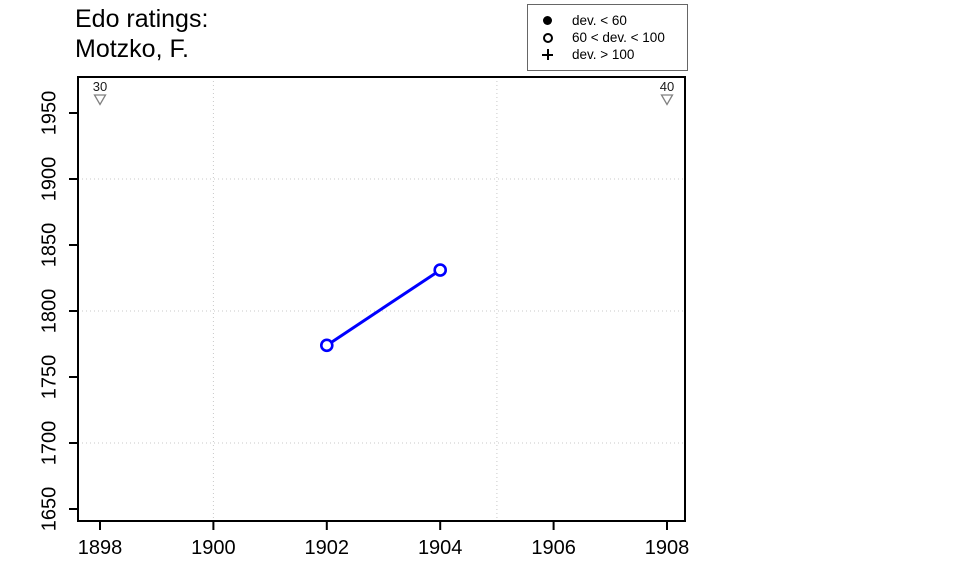 The width and height of the screenshot is (960, 576). What do you see at coordinates (213, 548) in the screenshot?
I see `x-tick-label: 1900` at bounding box center [213, 548].